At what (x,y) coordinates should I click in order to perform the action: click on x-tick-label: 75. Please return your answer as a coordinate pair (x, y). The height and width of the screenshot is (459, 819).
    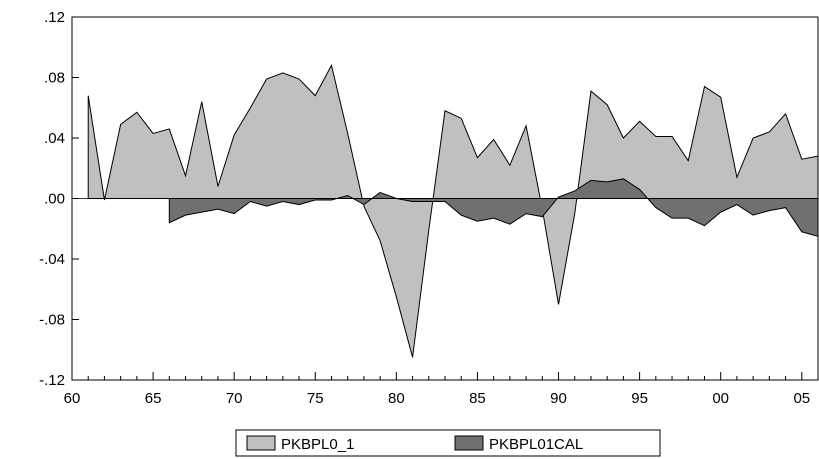
    Looking at the image, I should click on (315, 398).